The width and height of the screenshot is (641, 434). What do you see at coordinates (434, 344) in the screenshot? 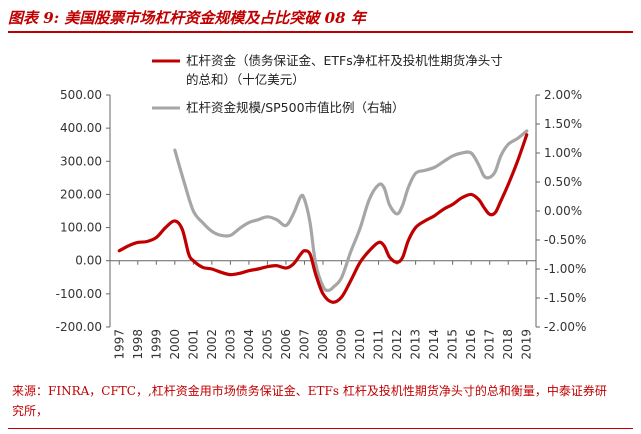
I see `x-tick-label: 2014` at bounding box center [434, 344].